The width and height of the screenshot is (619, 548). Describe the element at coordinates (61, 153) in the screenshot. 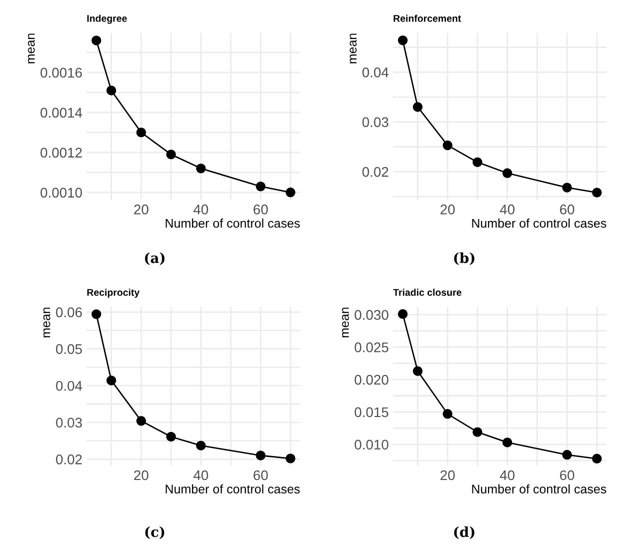

I see `y-tick-label: 0.0012` at that location.